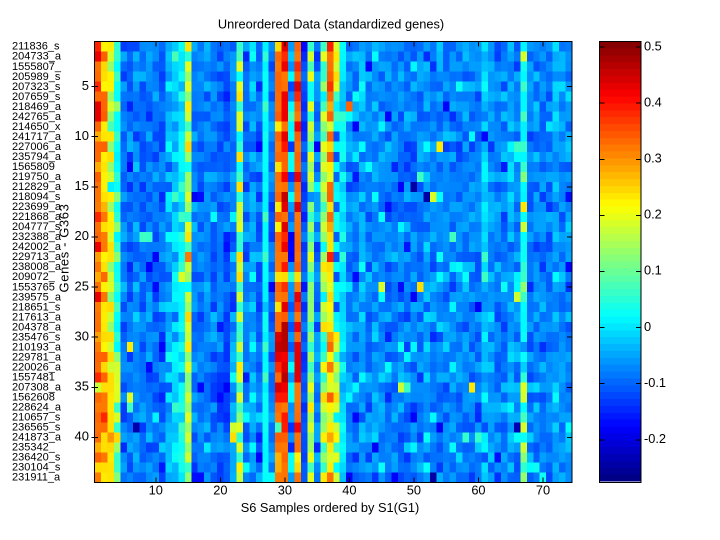 This screenshot has width=720, height=540. I want to click on svg-text: 25, so click(82, 285).